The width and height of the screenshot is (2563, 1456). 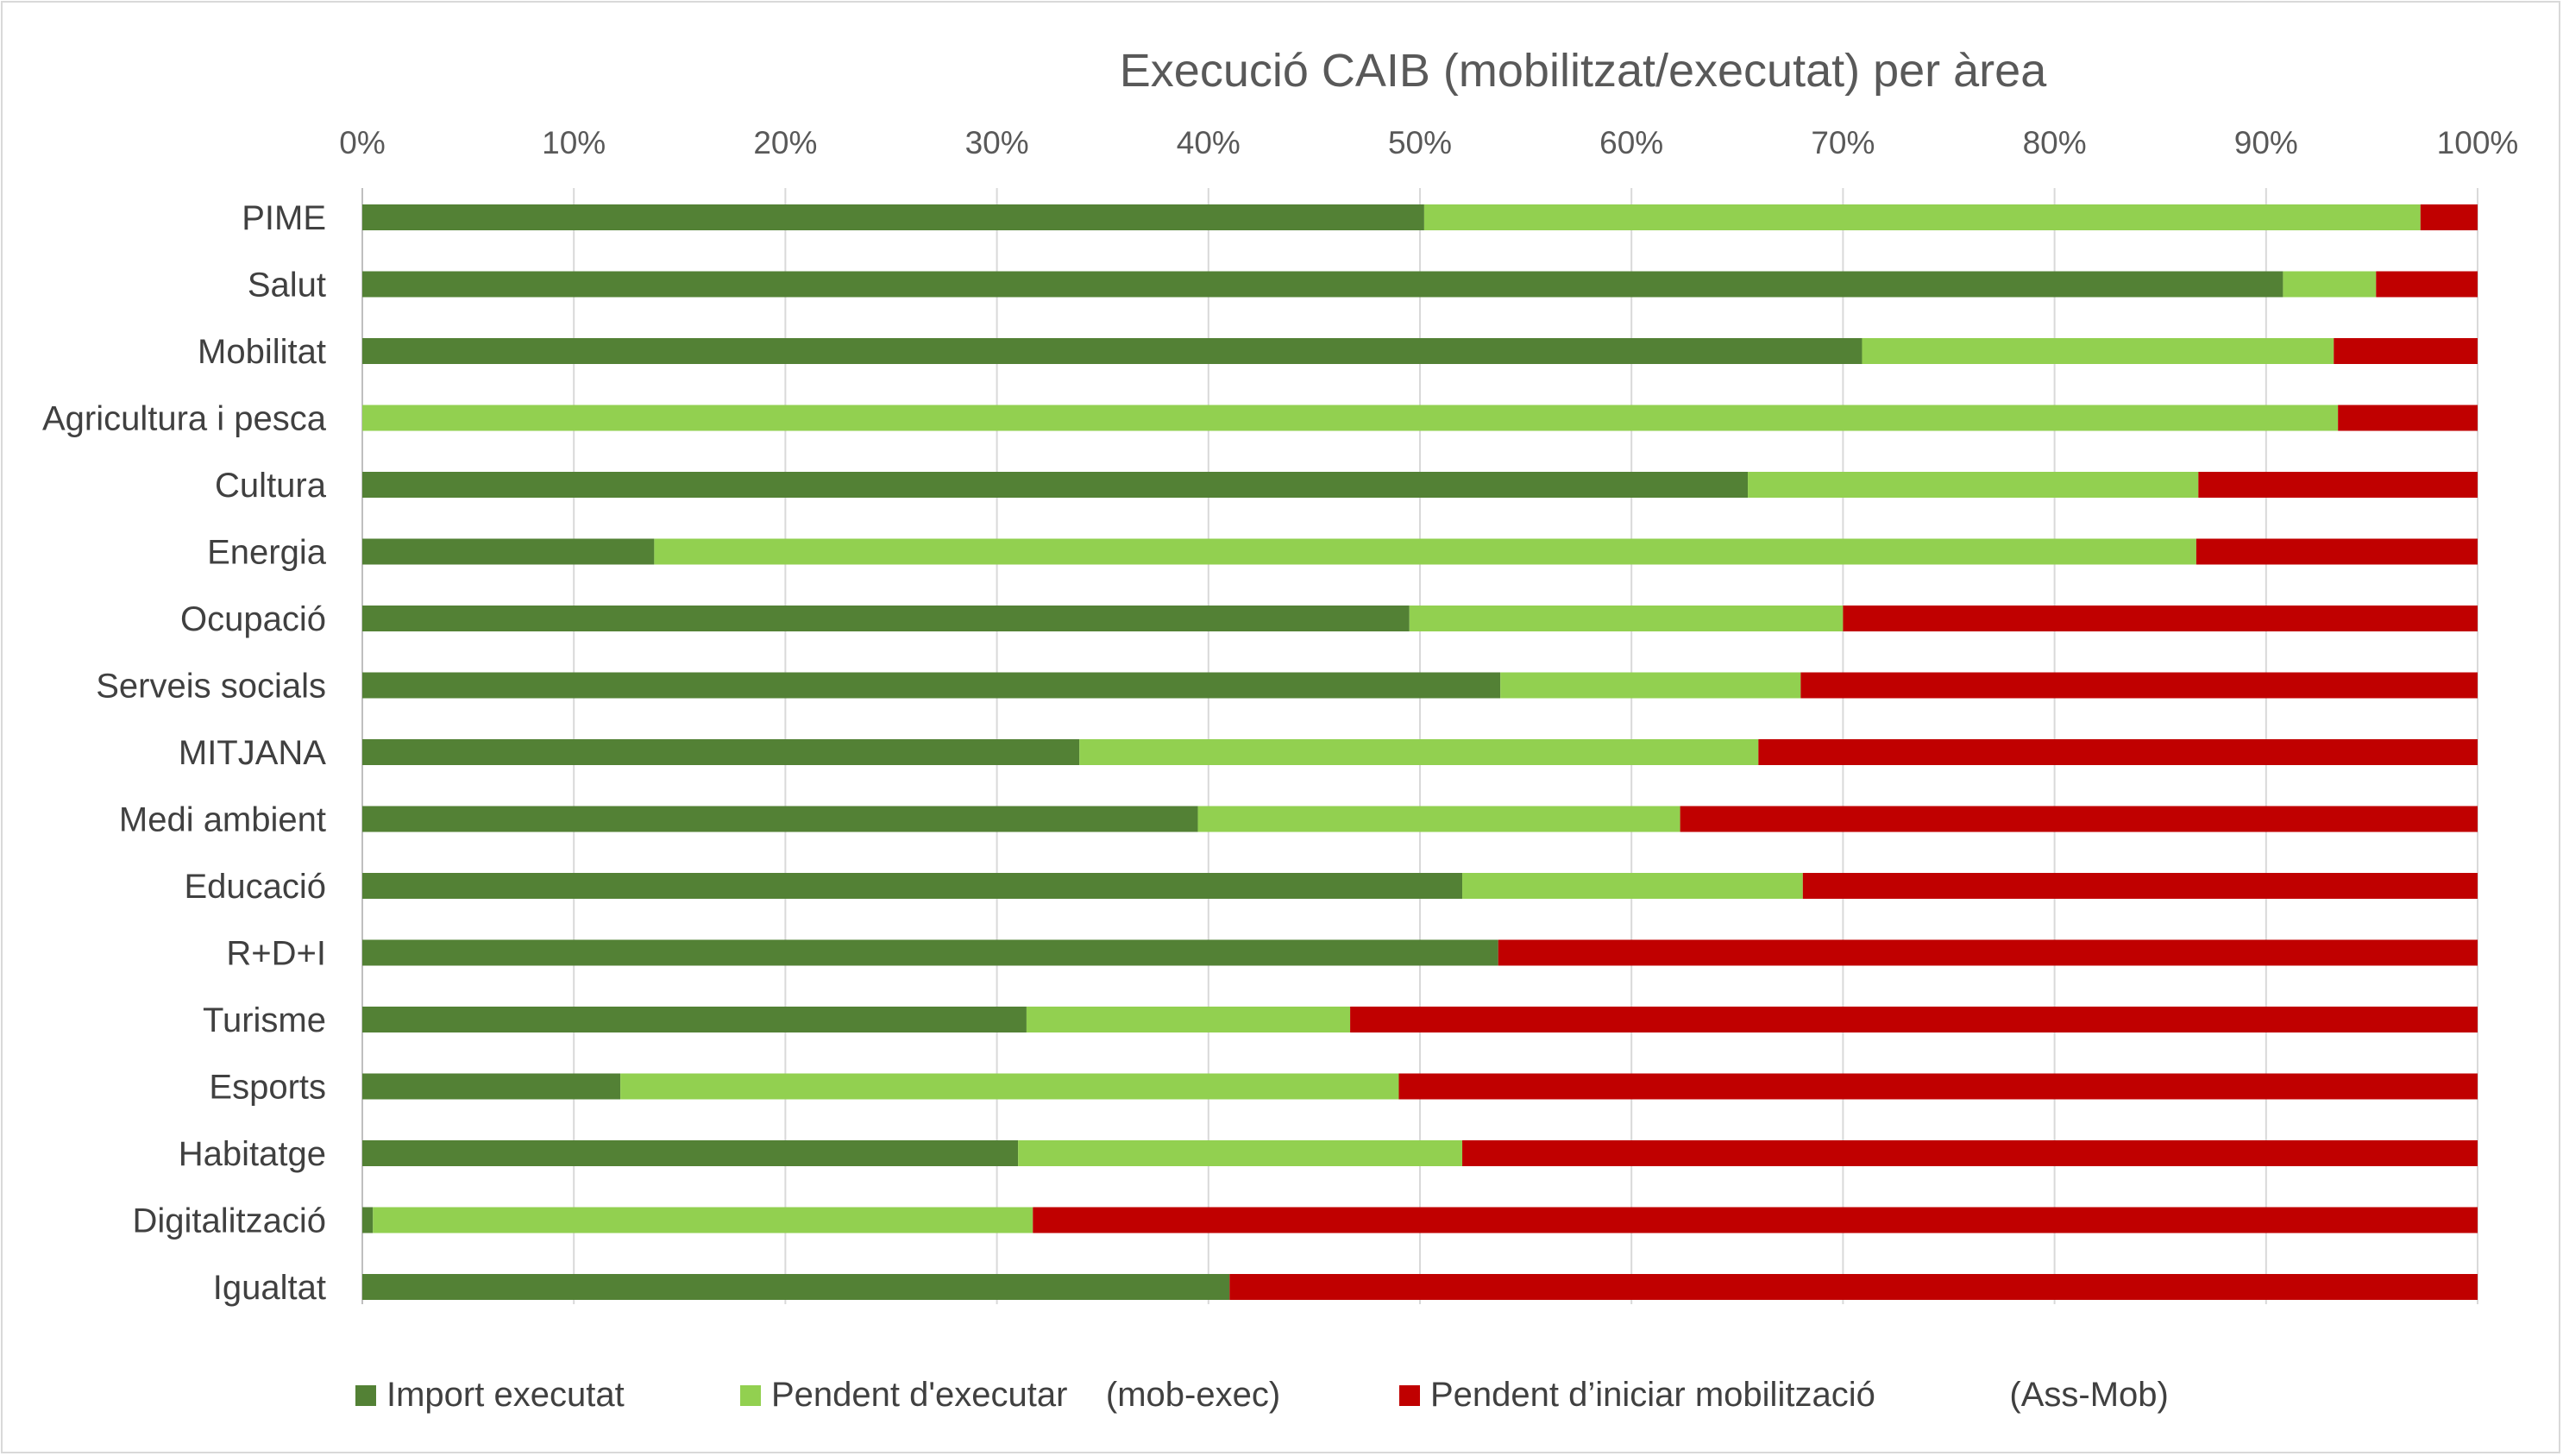 What do you see at coordinates (365, 1395) in the screenshot?
I see `legend-swatch-executed` at bounding box center [365, 1395].